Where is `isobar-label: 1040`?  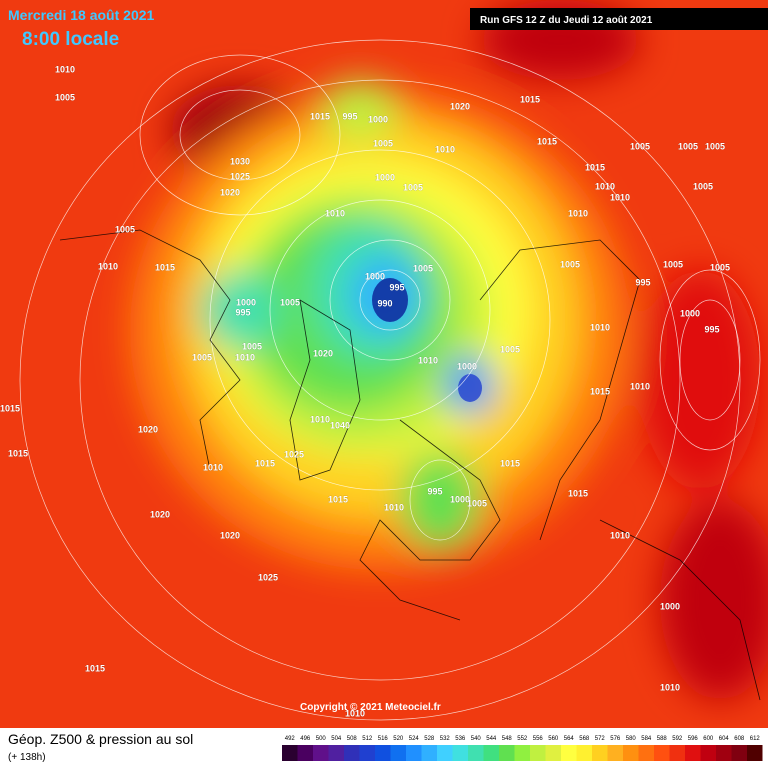 isobar-label: 1040 is located at coordinates (340, 425).